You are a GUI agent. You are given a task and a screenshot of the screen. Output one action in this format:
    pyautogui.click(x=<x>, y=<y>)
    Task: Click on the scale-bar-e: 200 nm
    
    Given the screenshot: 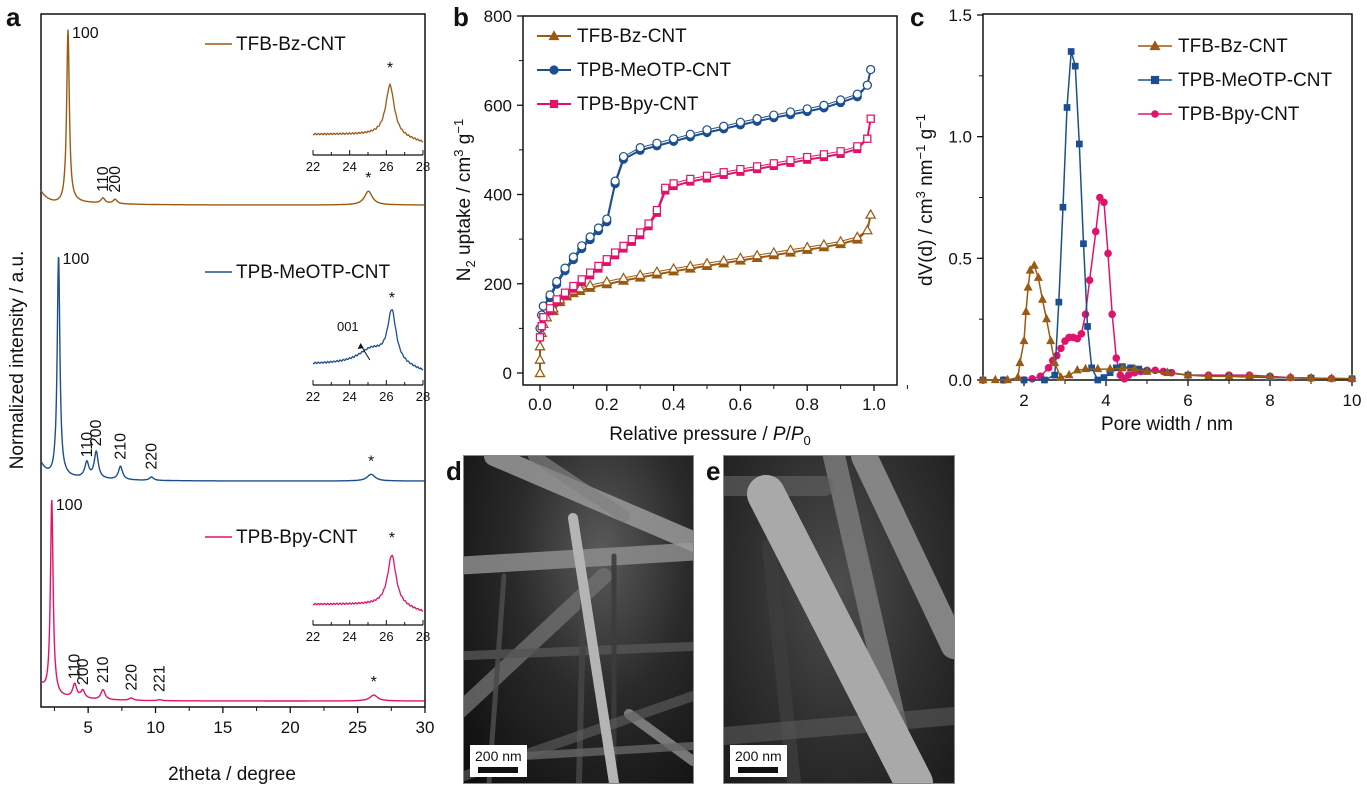 What is the action you would take?
    pyautogui.click(x=758, y=761)
    